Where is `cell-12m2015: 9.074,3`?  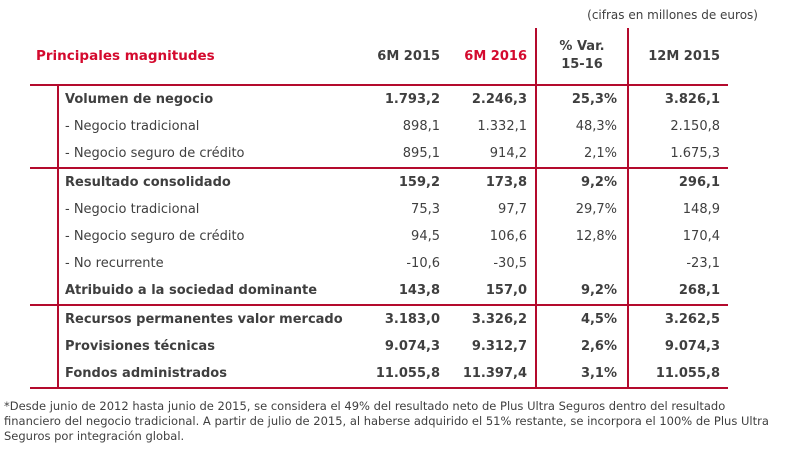 cell-12m2015: 9.074,3 is located at coordinates (692, 346).